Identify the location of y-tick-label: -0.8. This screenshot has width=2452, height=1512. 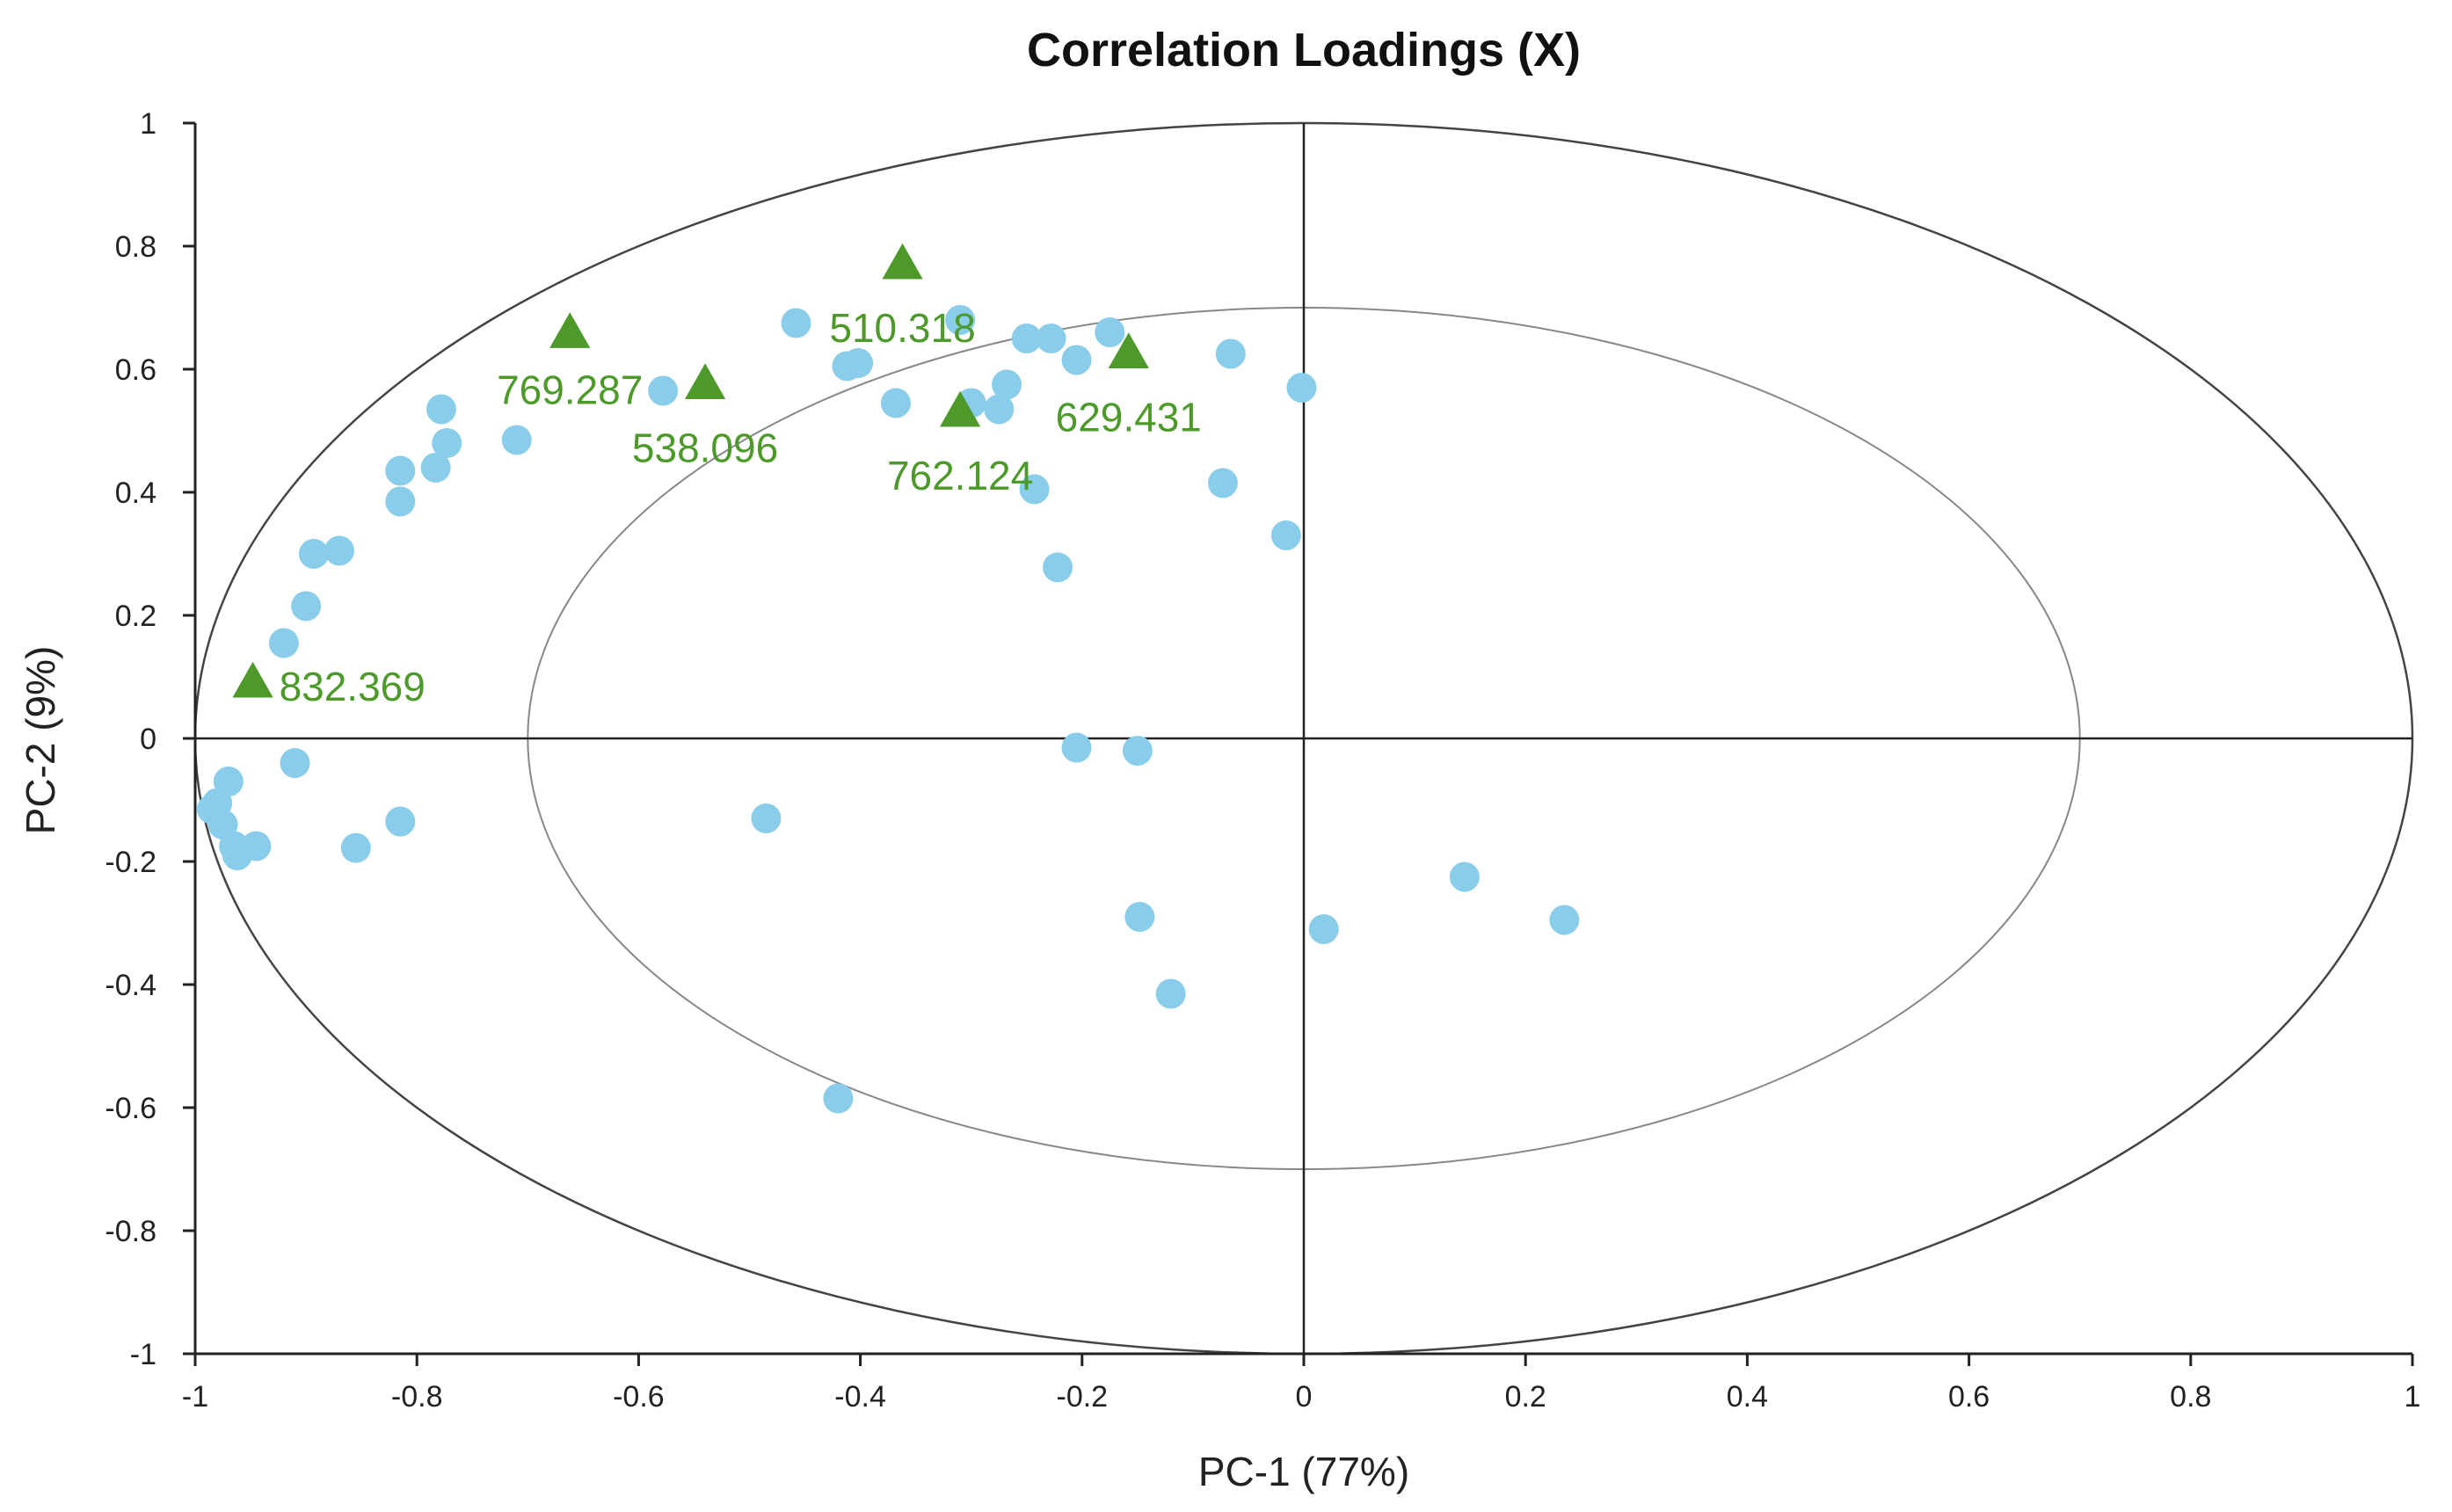
(130, 1232).